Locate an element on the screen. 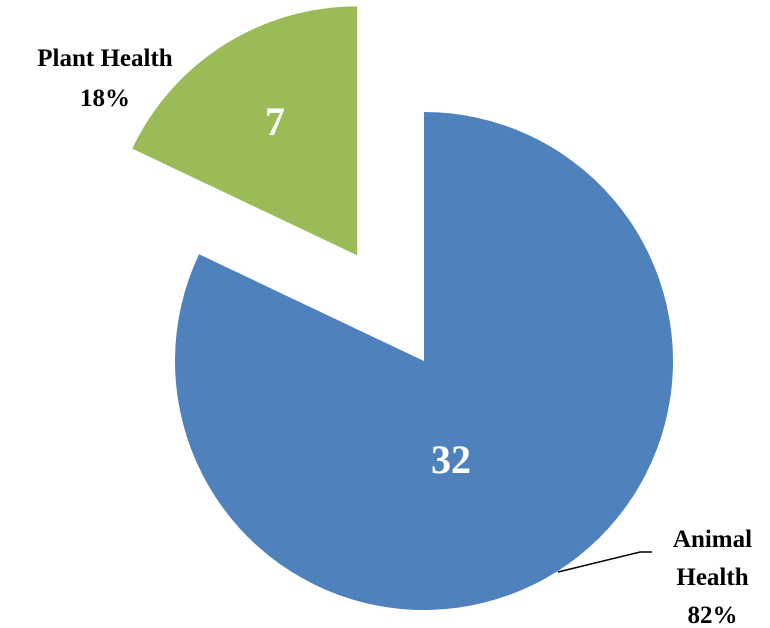  category-label: Plant Health is located at coordinates (105, 58).